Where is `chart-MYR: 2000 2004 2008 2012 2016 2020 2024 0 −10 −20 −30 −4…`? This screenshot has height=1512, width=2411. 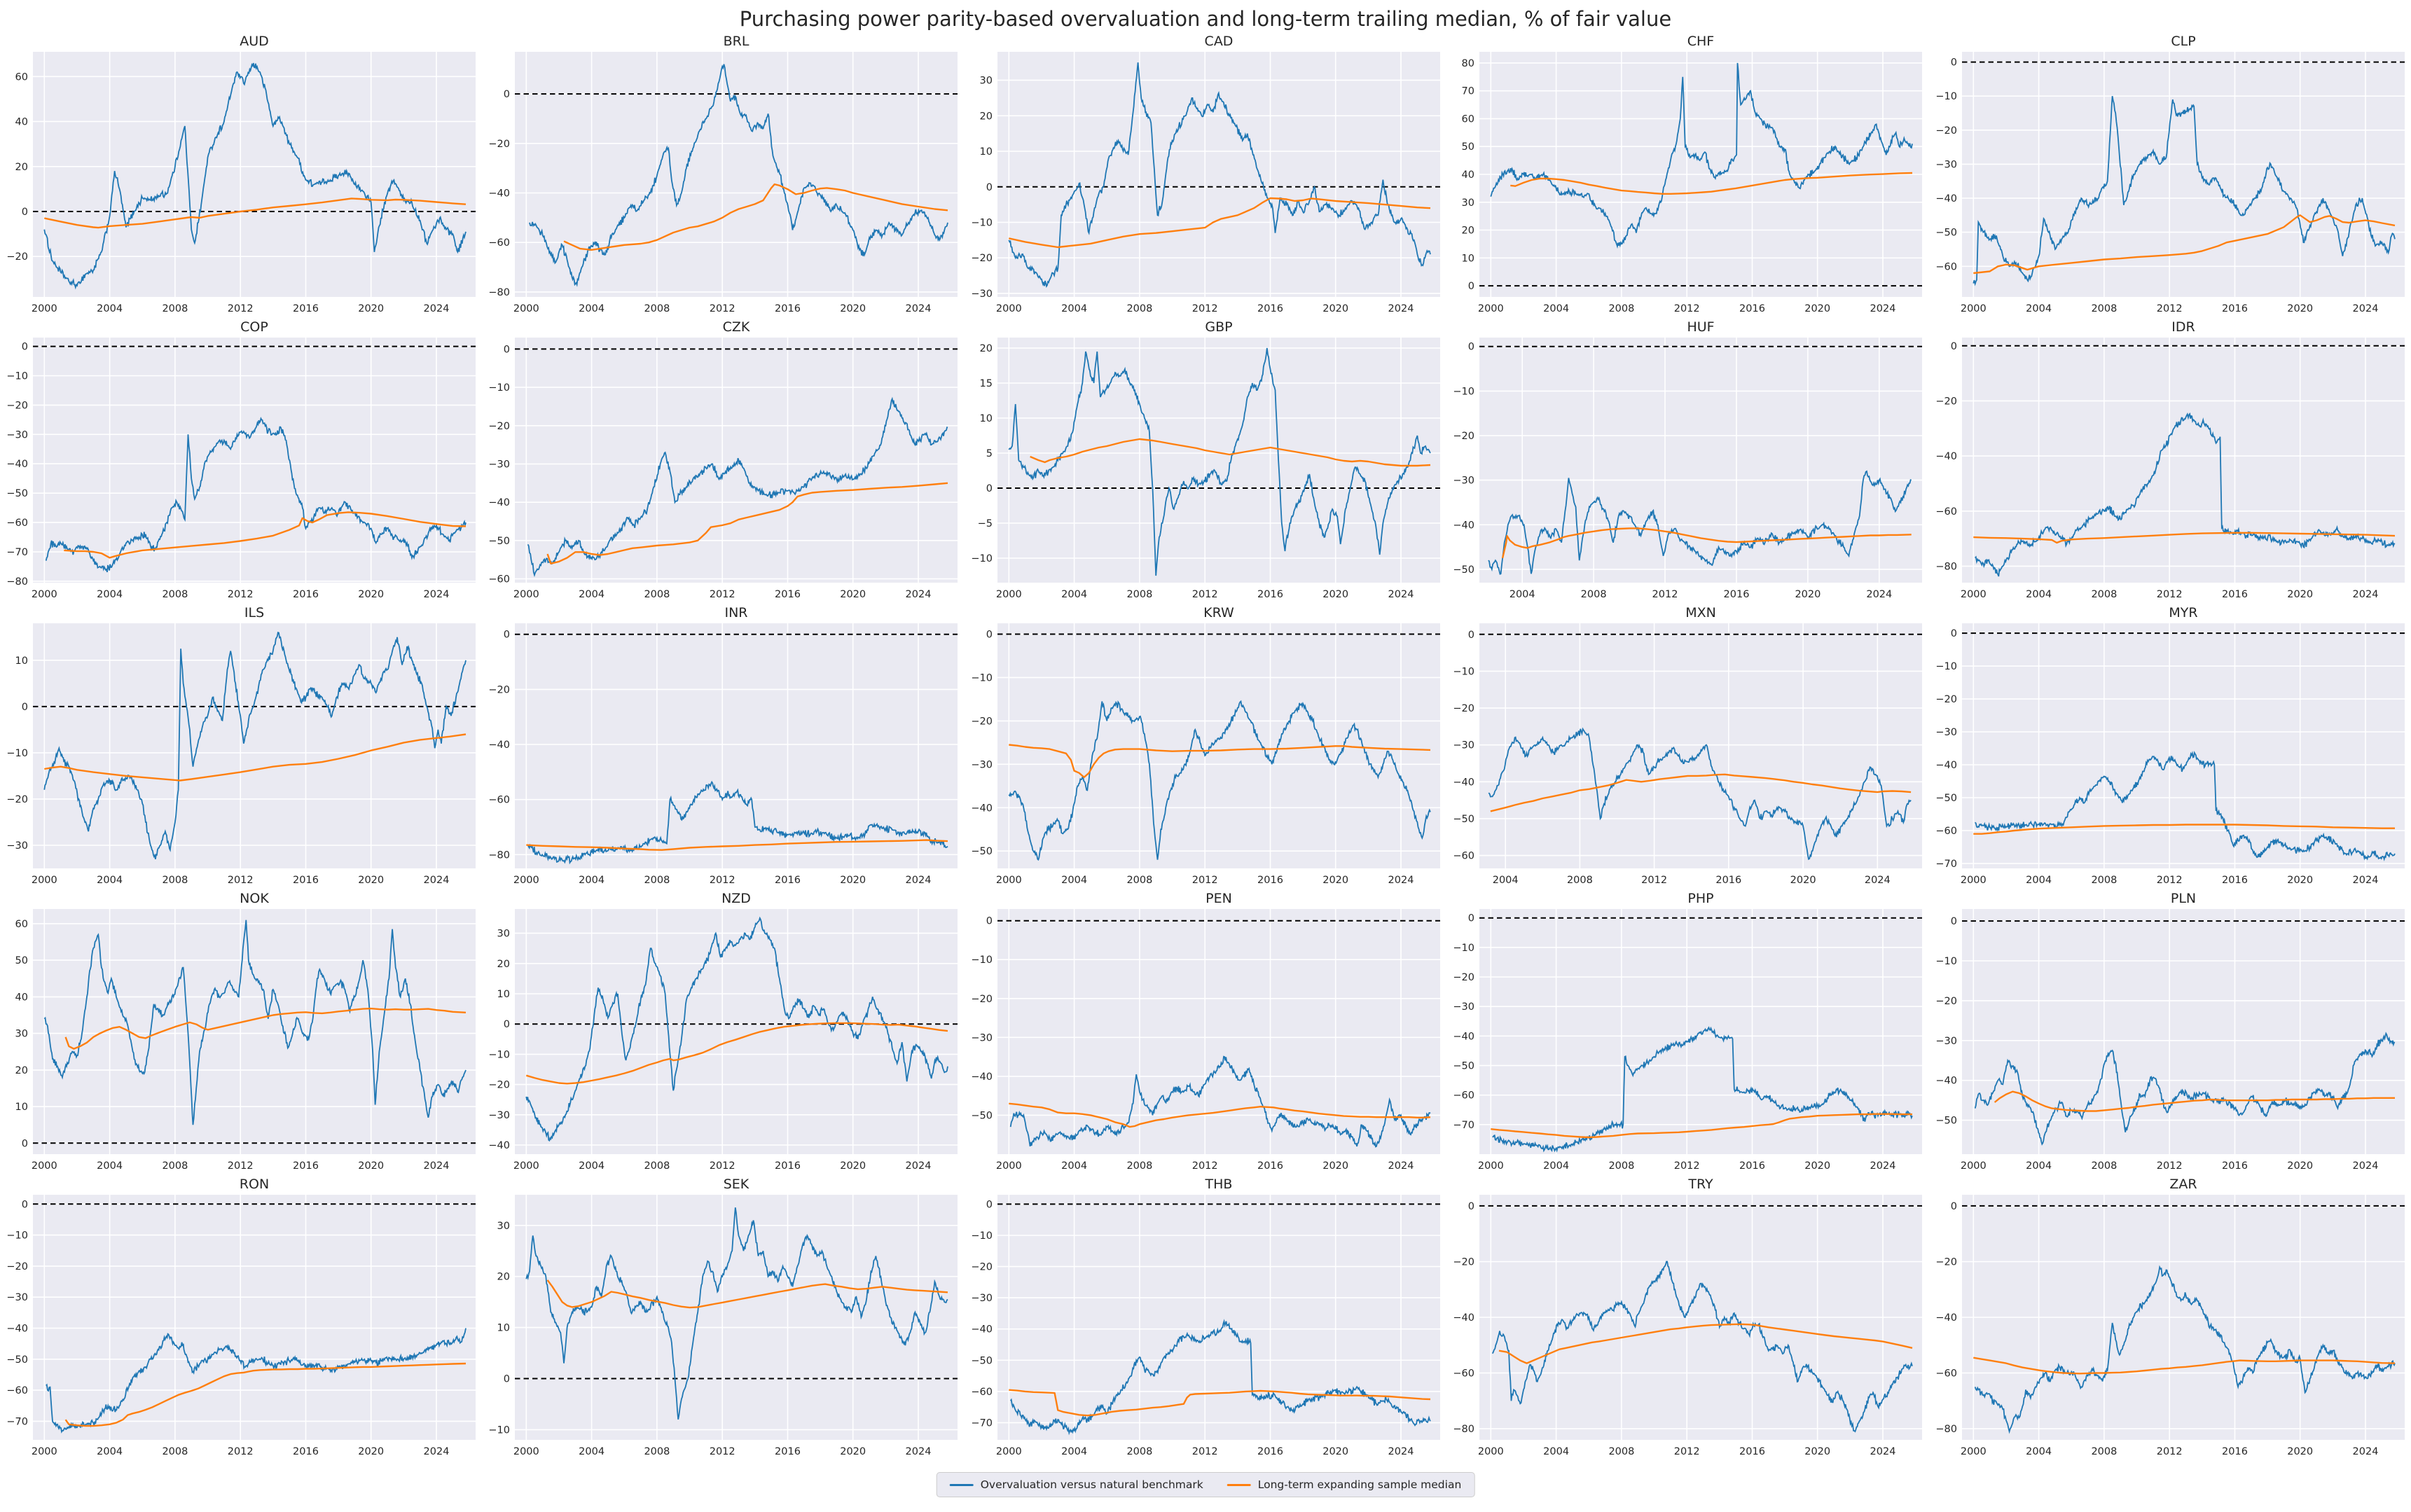
chart-MYR: 2000 2004 2008 2012 2016 2020 2024 0 −10 −20 −30 −4… is located at coordinates (2170, 746).